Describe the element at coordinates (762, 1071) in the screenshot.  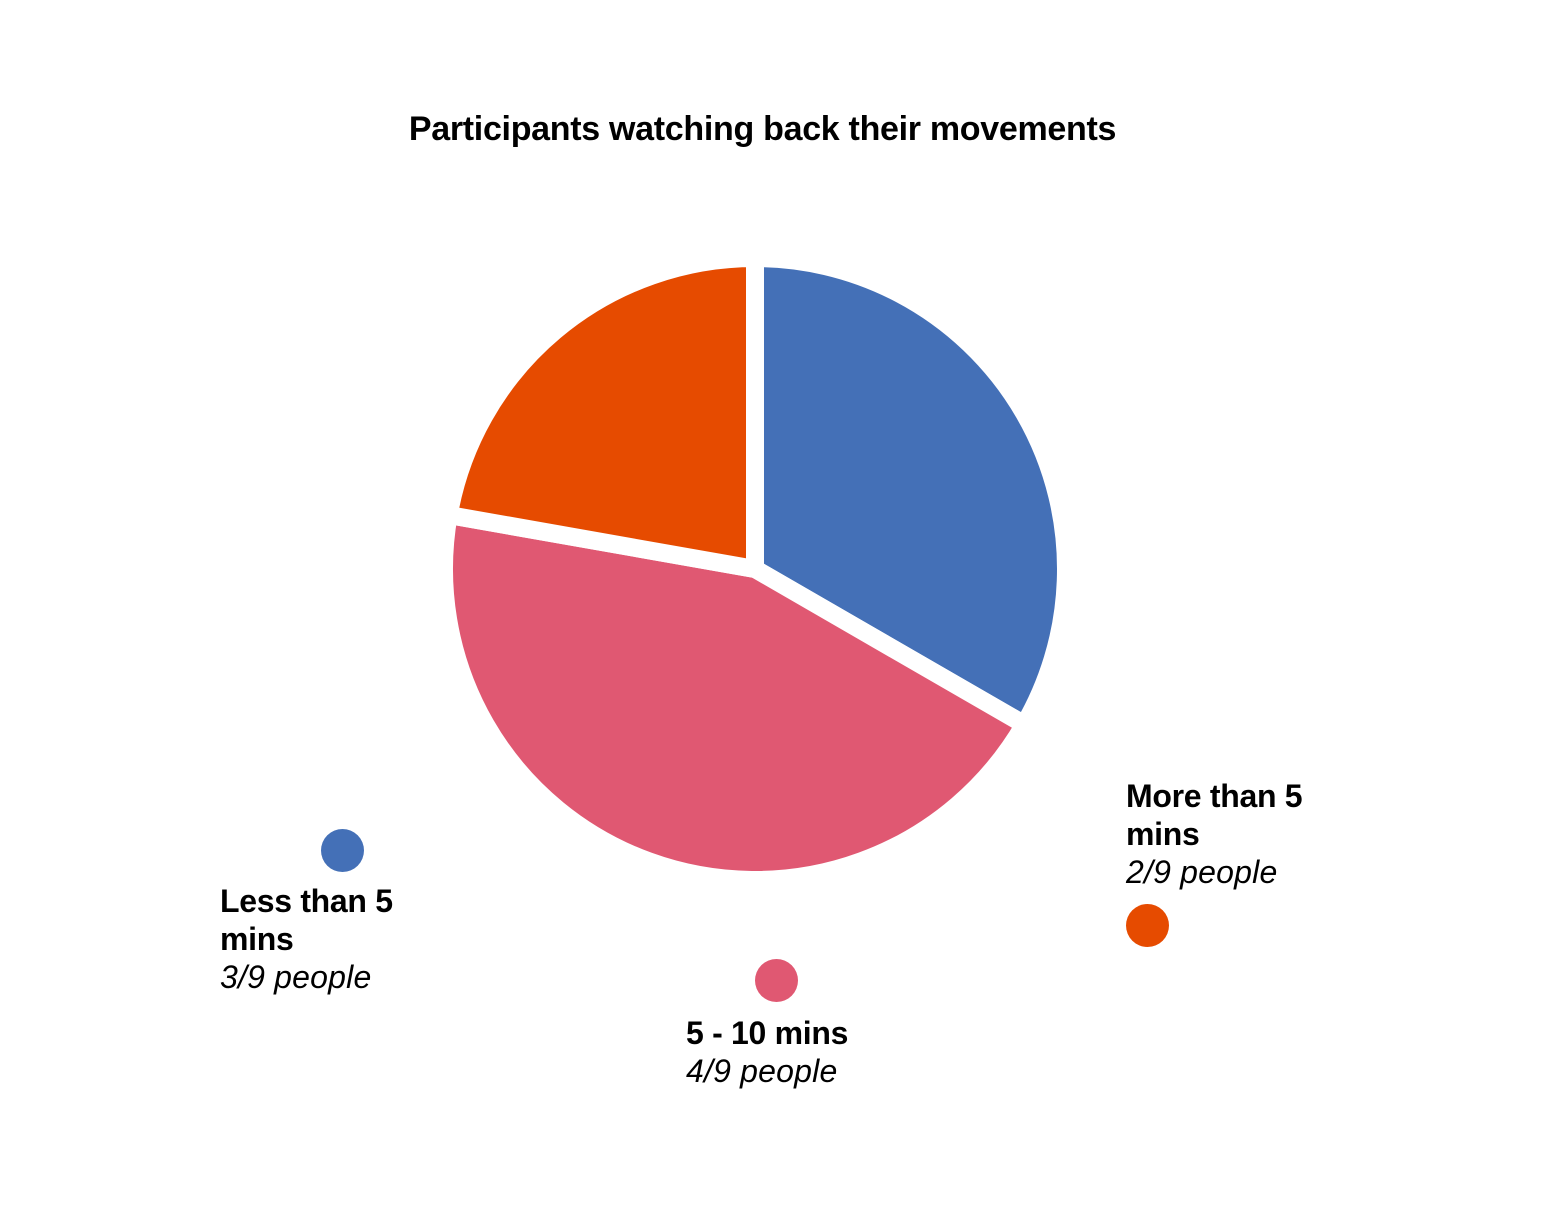
I see `legend-value: 4/9 people` at that location.